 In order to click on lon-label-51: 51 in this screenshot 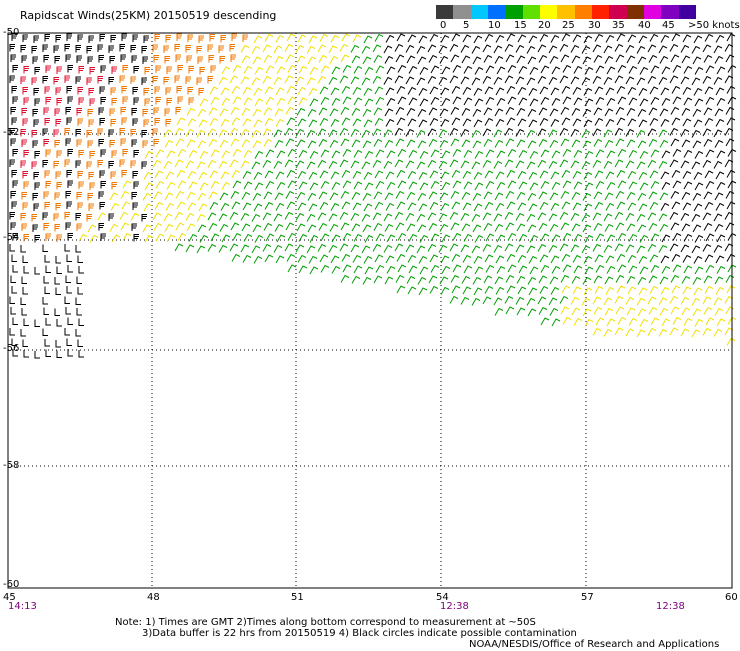, I will do `click(297, 597)`.